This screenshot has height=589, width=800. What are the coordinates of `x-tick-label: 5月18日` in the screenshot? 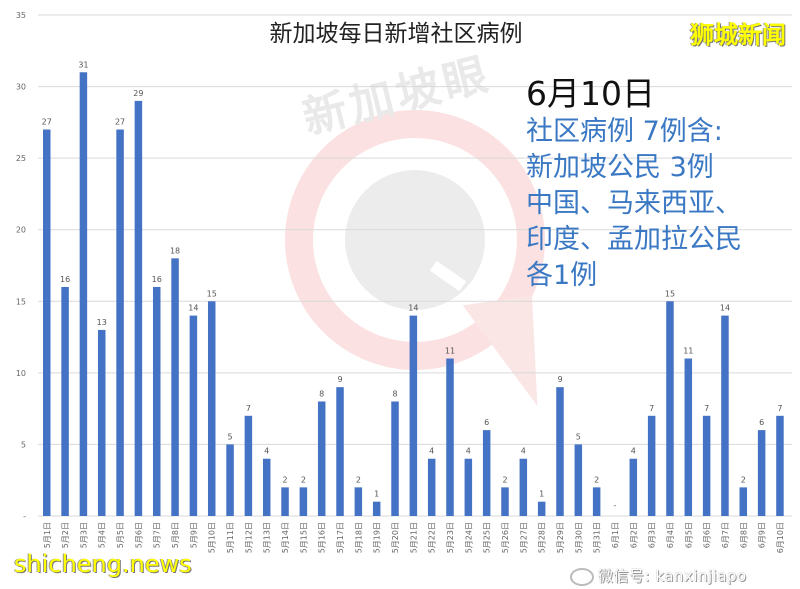 It's located at (358, 537).